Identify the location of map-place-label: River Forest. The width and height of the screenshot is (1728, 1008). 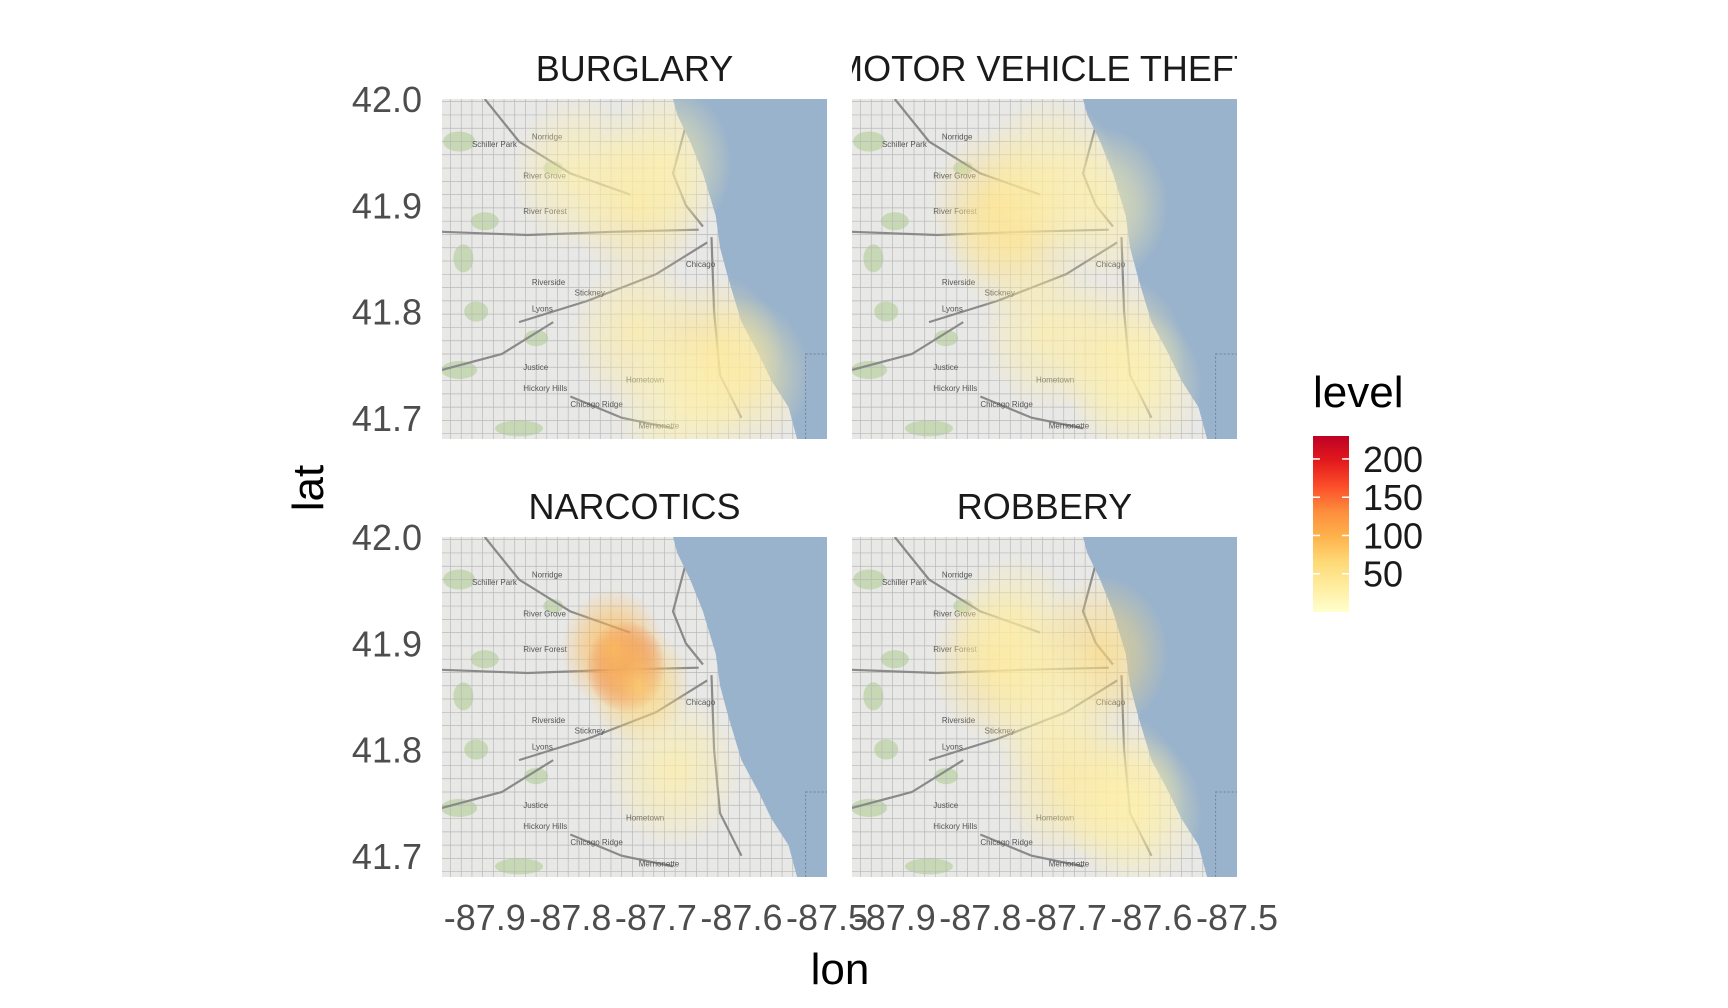
(545, 649).